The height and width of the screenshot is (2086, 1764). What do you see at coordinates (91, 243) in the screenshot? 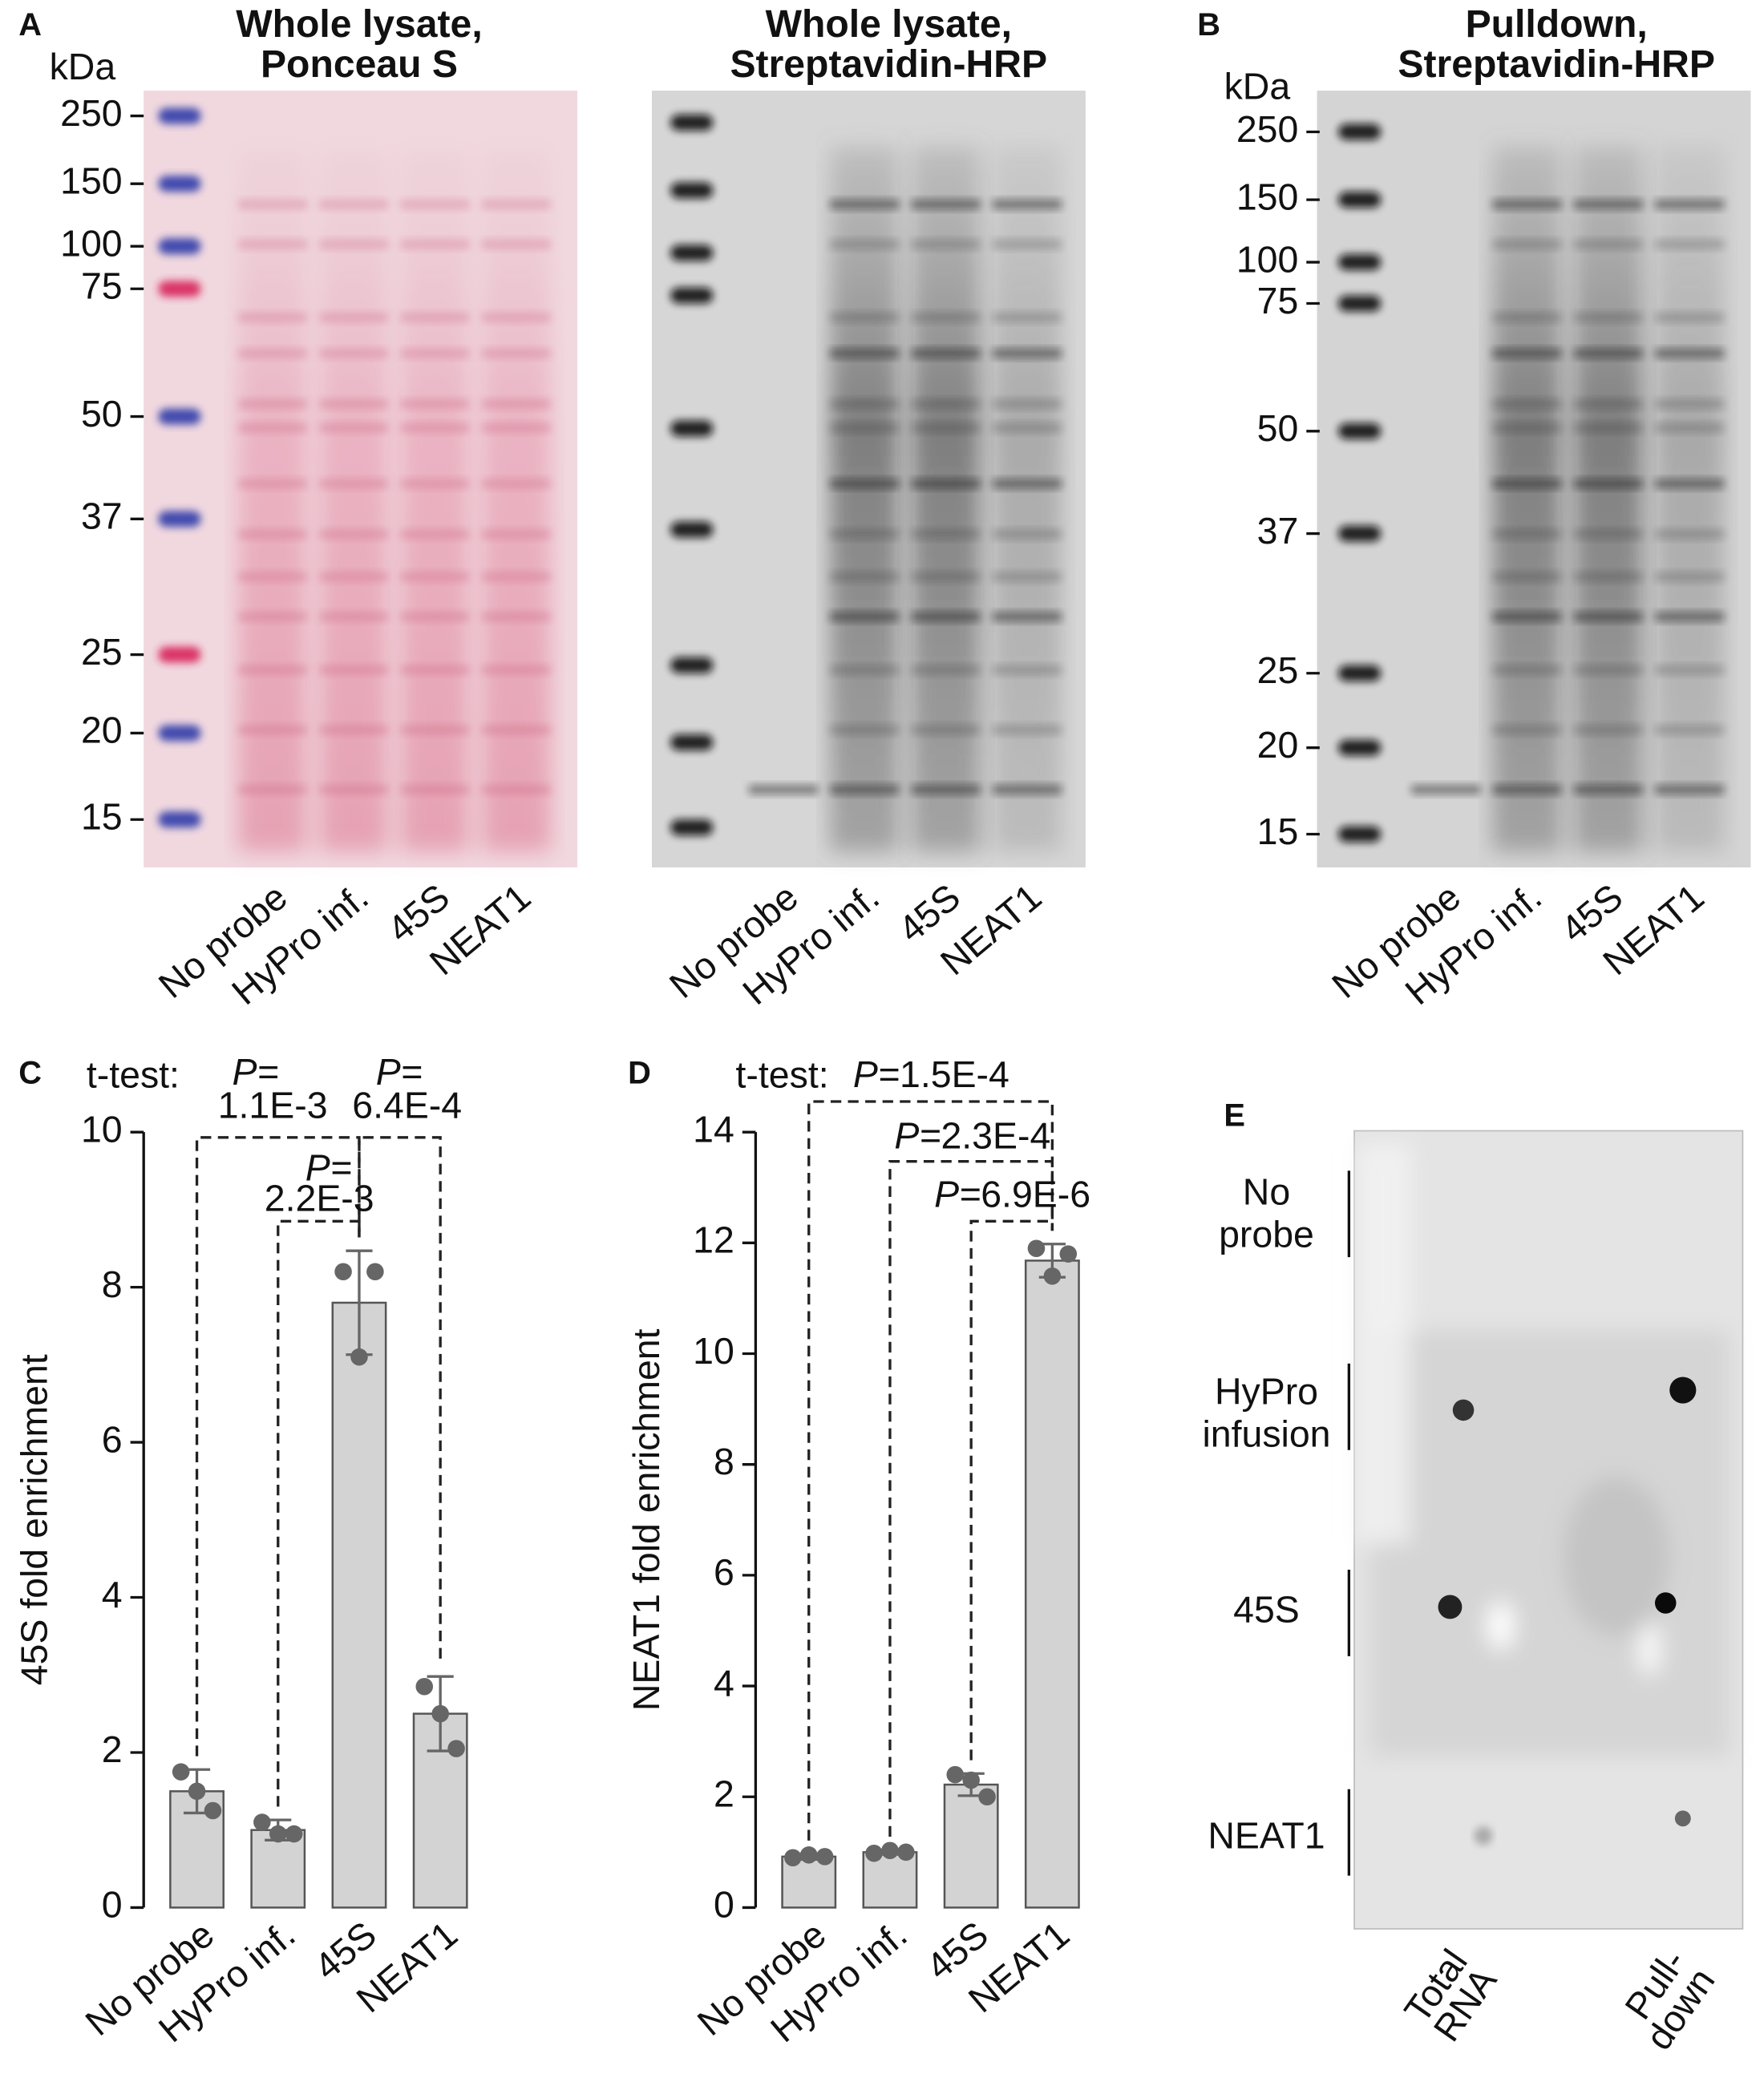
I see `marker-label: 100` at bounding box center [91, 243].